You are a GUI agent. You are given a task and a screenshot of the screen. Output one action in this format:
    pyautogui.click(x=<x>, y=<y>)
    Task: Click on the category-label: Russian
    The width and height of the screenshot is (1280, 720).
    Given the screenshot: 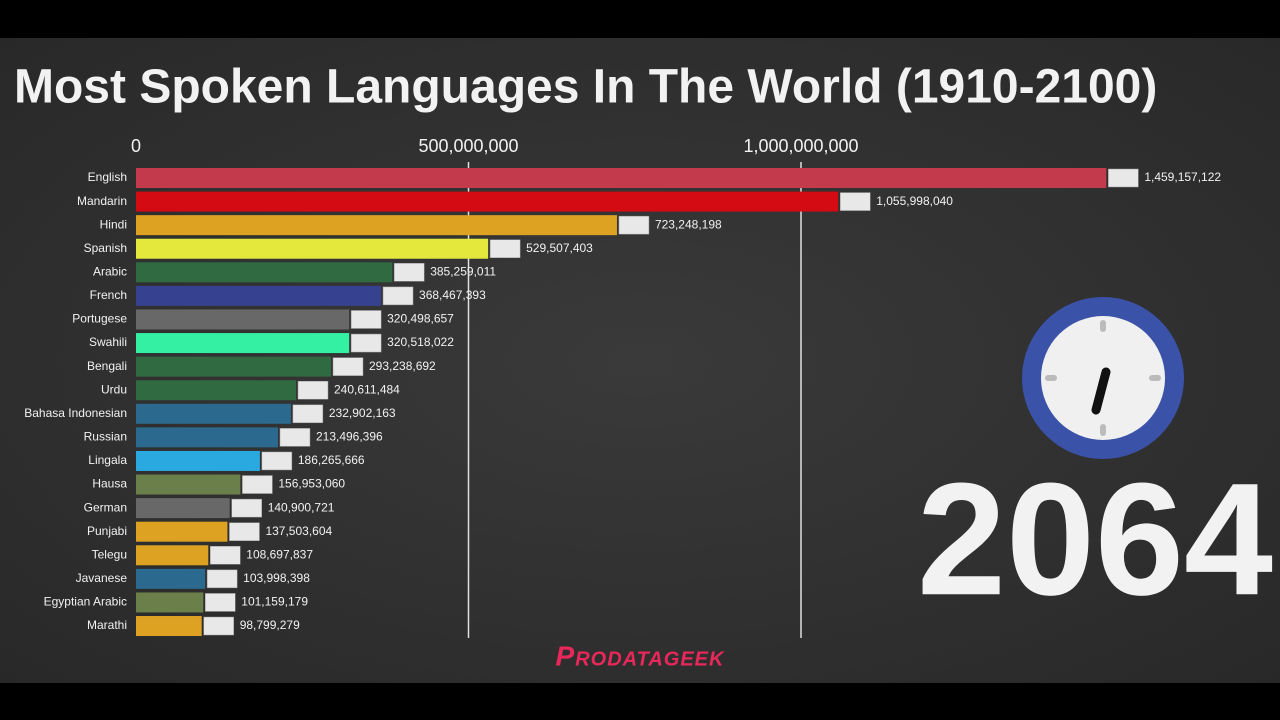 What is the action you would take?
    pyautogui.click(x=105, y=437)
    